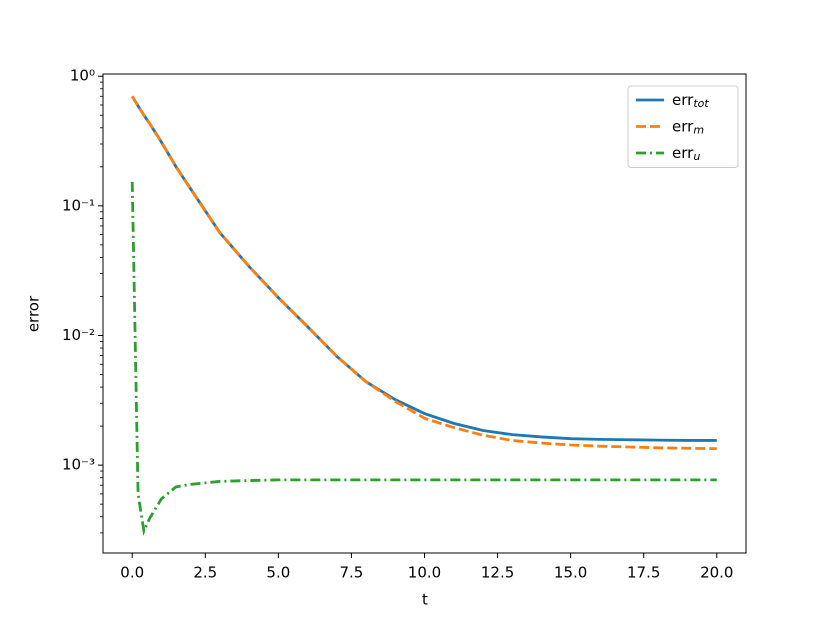 The height and width of the screenshot is (623, 830). Describe the element at coordinates (78, 205) in the screenshot. I see `y-tick-label: 10⁻¹` at that location.